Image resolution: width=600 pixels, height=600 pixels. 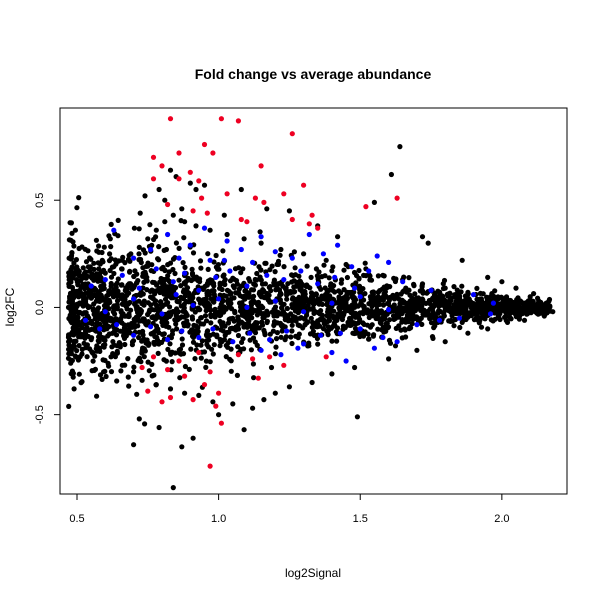 I want to click on x-axis-label: log2Signal, so click(x=313, y=573).